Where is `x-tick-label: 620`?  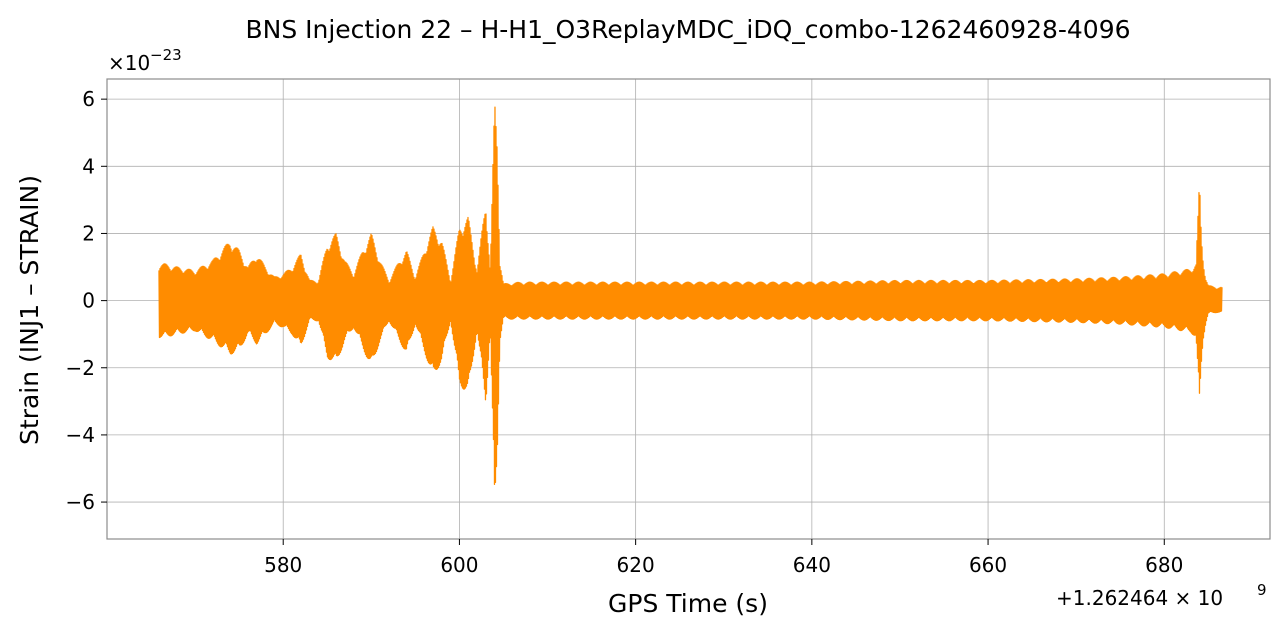 x-tick-label: 620 is located at coordinates (636, 565).